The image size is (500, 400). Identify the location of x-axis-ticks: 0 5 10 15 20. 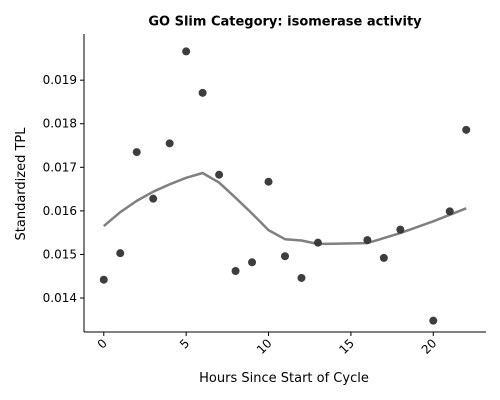
(267, 344).